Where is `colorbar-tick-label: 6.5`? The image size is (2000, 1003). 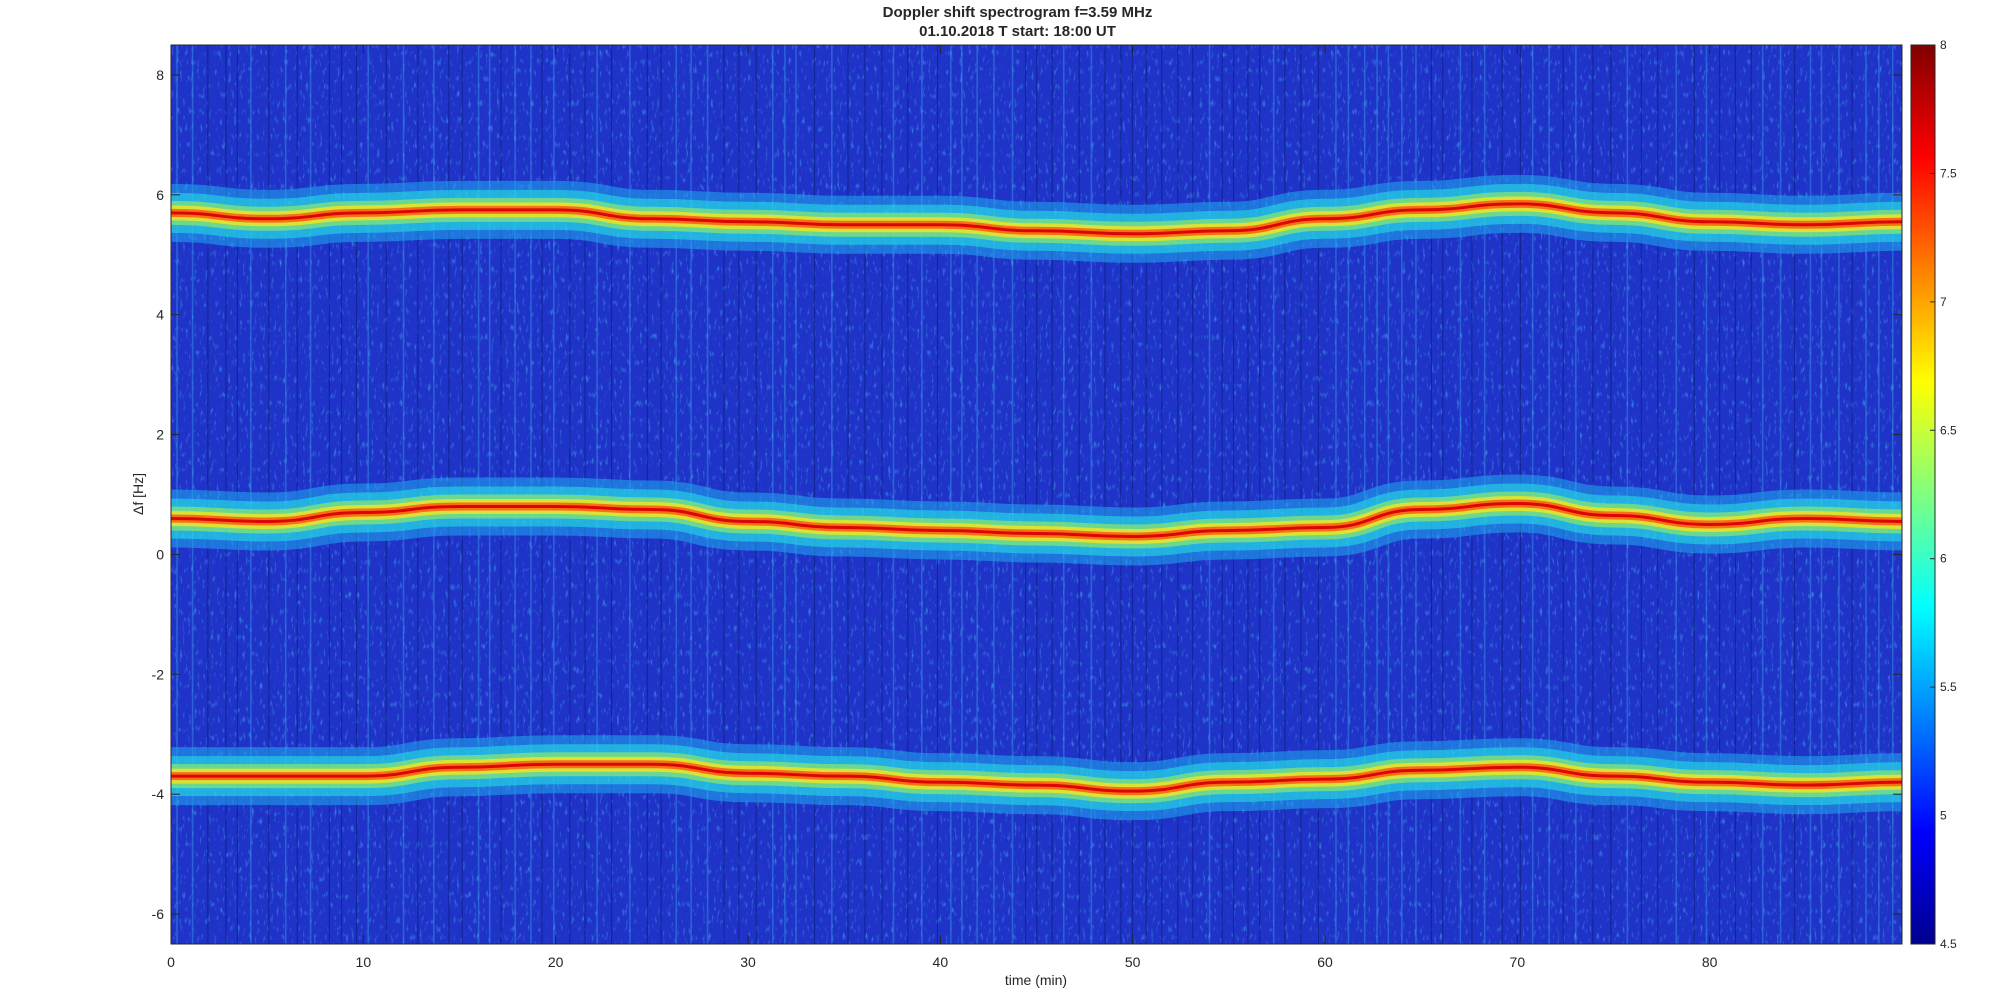
colorbar-tick-label: 6.5 is located at coordinates (1948, 430).